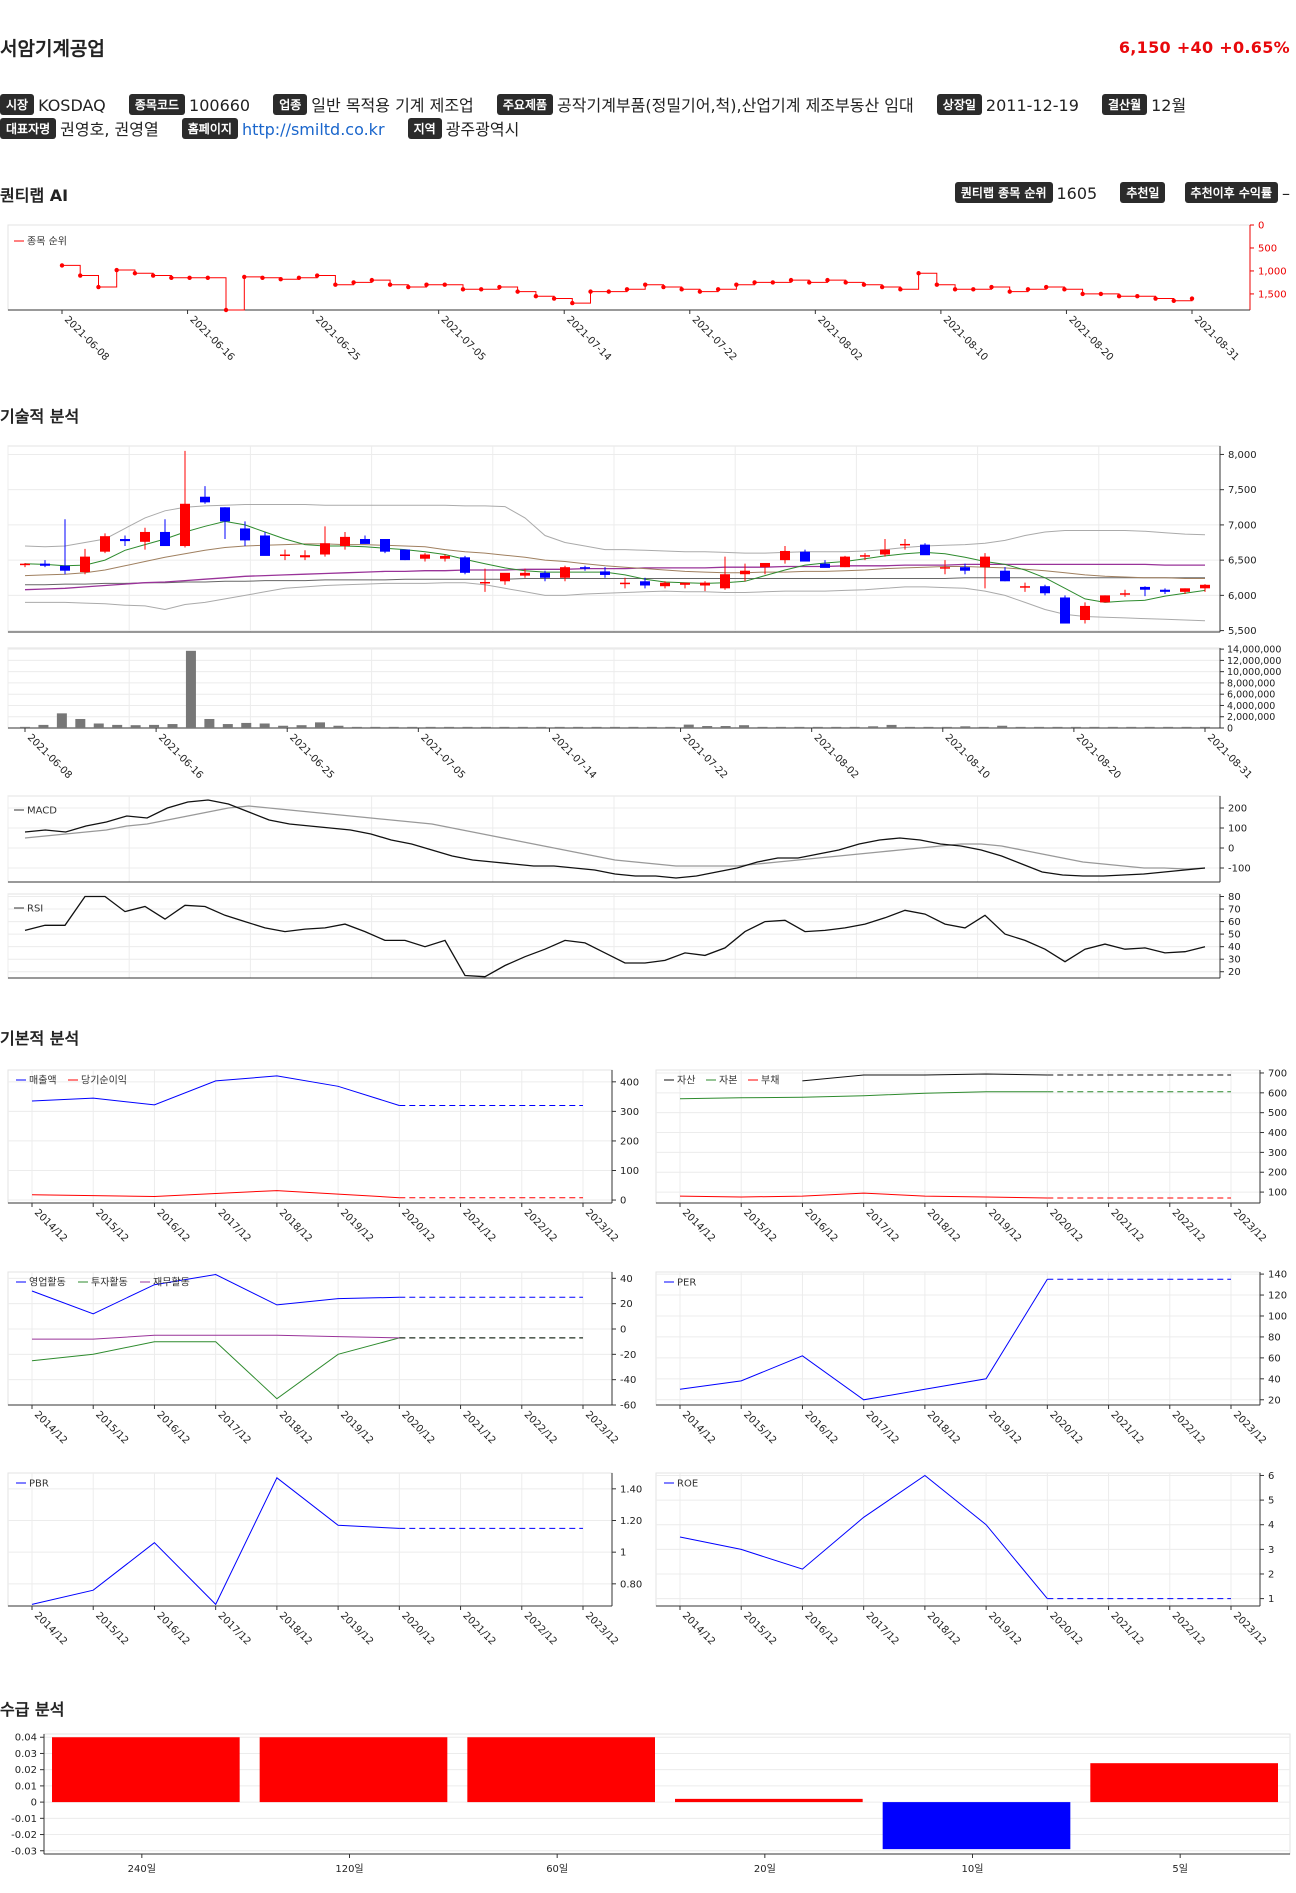 This screenshot has height=1893, width=1296. Describe the element at coordinates (109, 129) in the screenshot. I see `ceo-value: 권영호, 권영열` at that location.